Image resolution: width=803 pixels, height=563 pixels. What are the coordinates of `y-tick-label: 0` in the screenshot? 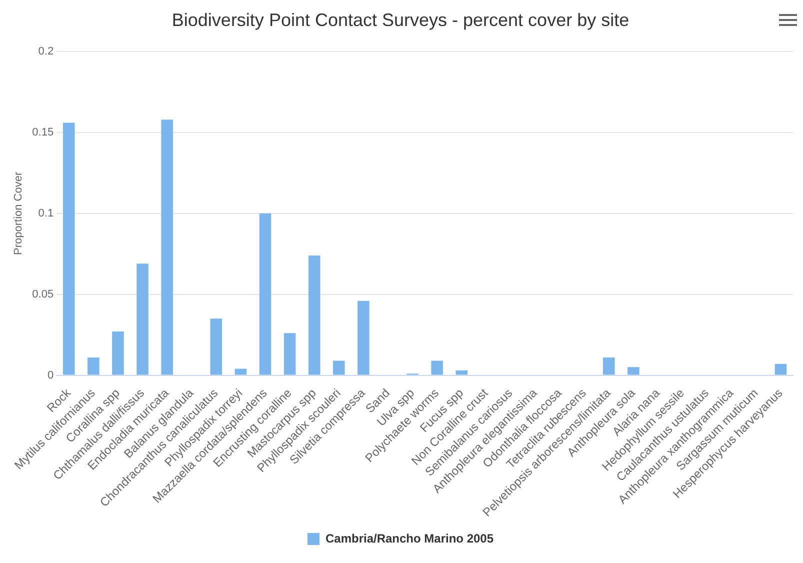 It's located at (50, 375).